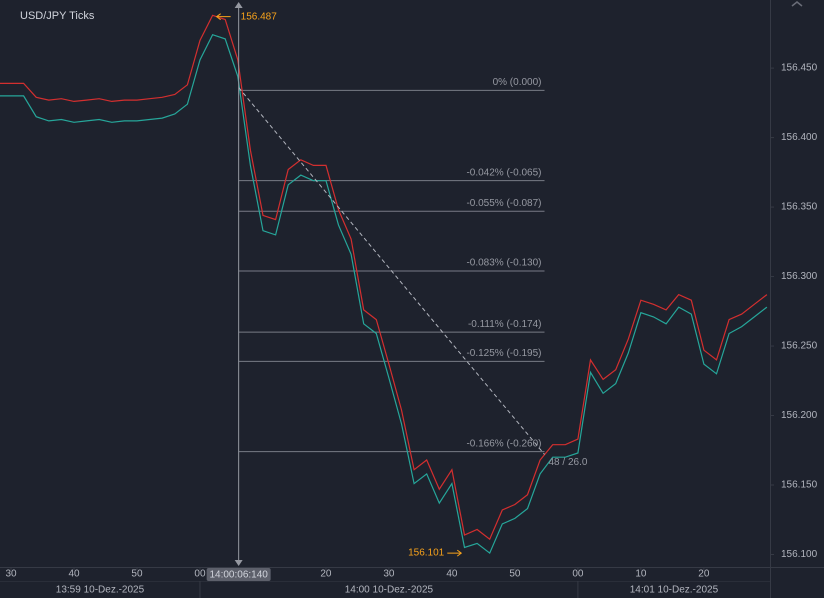 Image resolution: width=824 pixels, height=598 pixels. I want to click on x-tick-label: 10, so click(641, 574).